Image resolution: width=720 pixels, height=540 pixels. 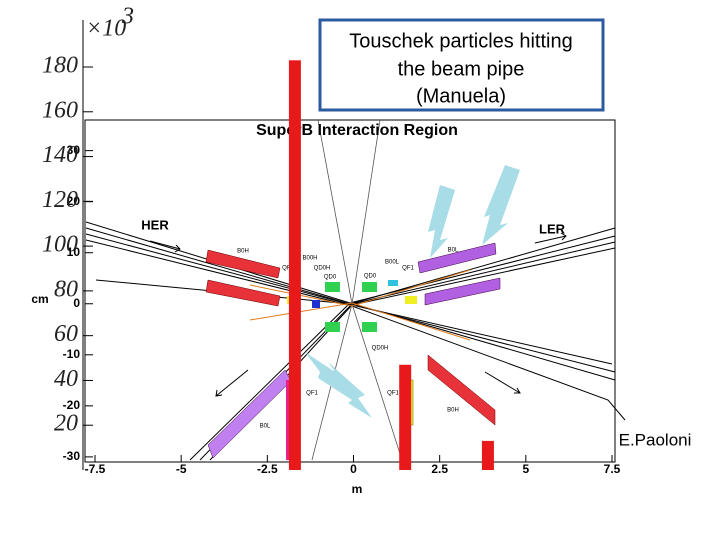 What do you see at coordinates (72, 405) in the screenshot?
I see `y-tick-label: -20` at bounding box center [72, 405].